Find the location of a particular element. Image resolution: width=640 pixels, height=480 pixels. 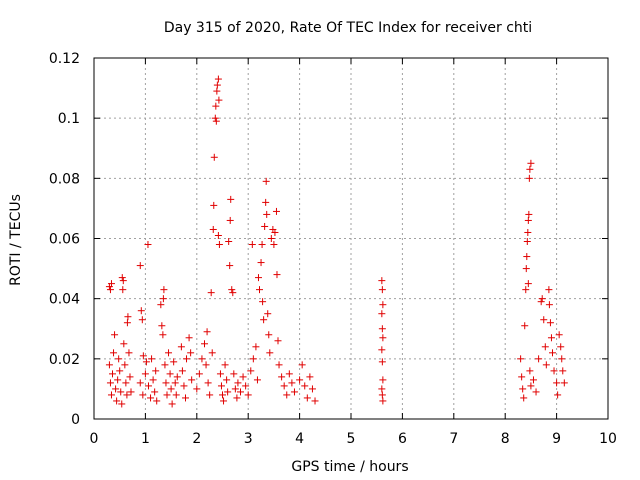

x-tick-label: 5 is located at coordinates (351, 439).